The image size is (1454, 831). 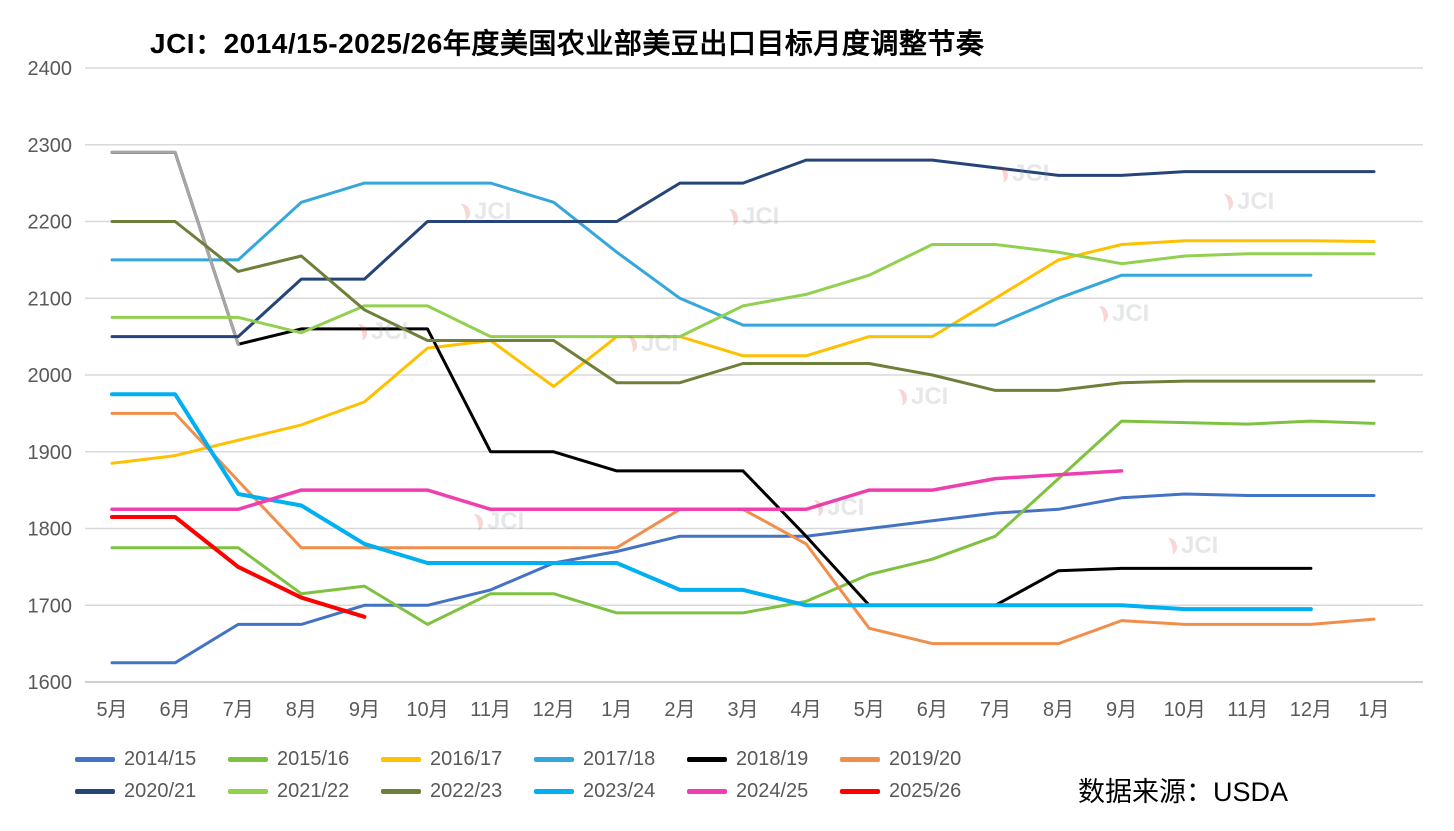 I want to click on legend-label: 2020/21, so click(x=160, y=791).